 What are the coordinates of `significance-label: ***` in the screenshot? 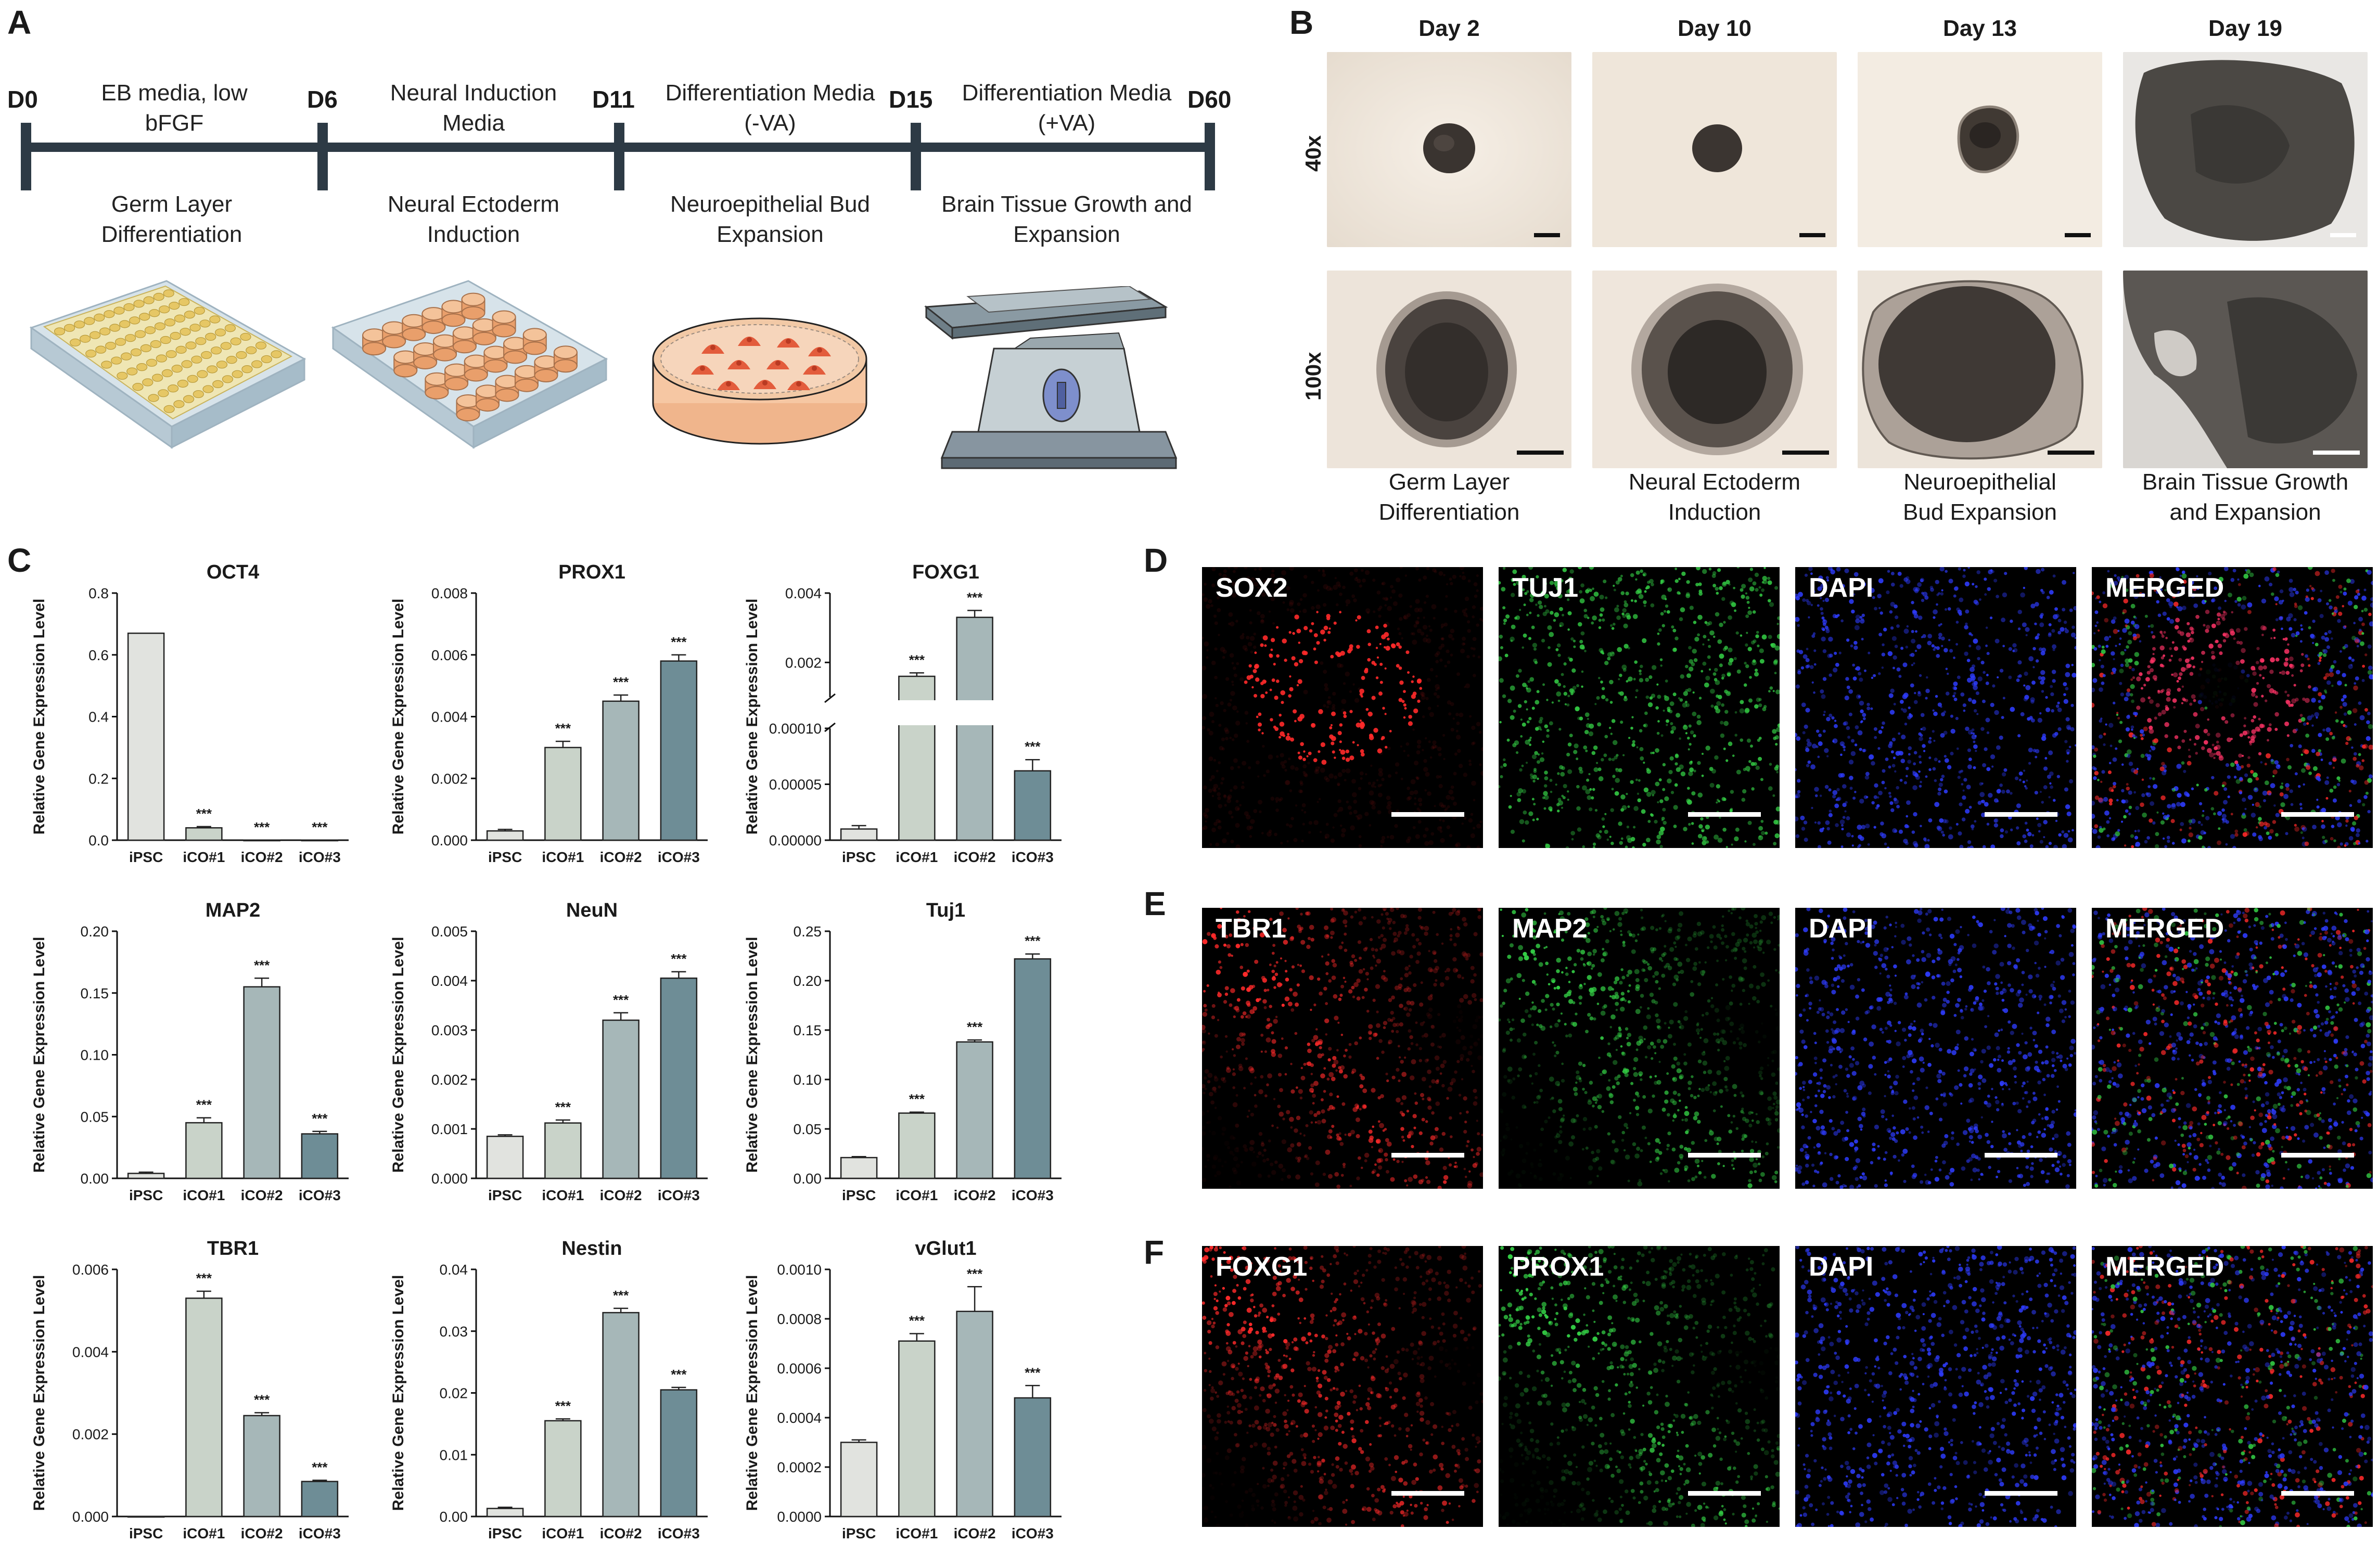 It's located at (679, 1374).